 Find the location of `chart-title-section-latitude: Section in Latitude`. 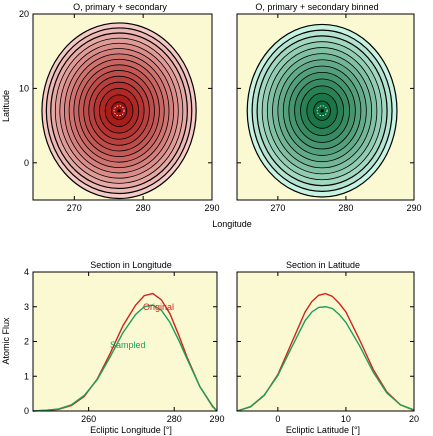

chart-title-section-latitude: Section in Latitude is located at coordinates (323, 265).